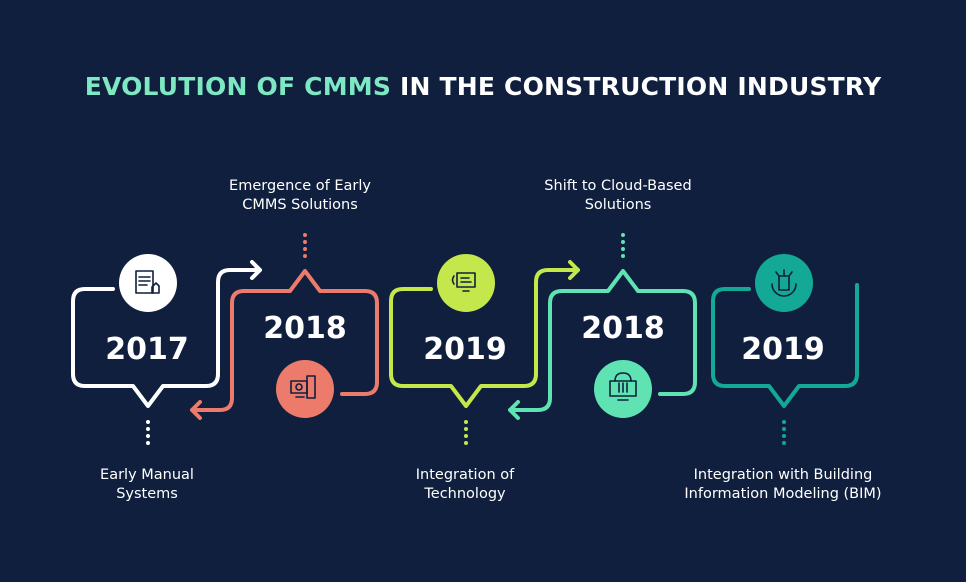 This screenshot has height=582, width=966. I want to click on label-line: Early Manual, so click(147, 475).